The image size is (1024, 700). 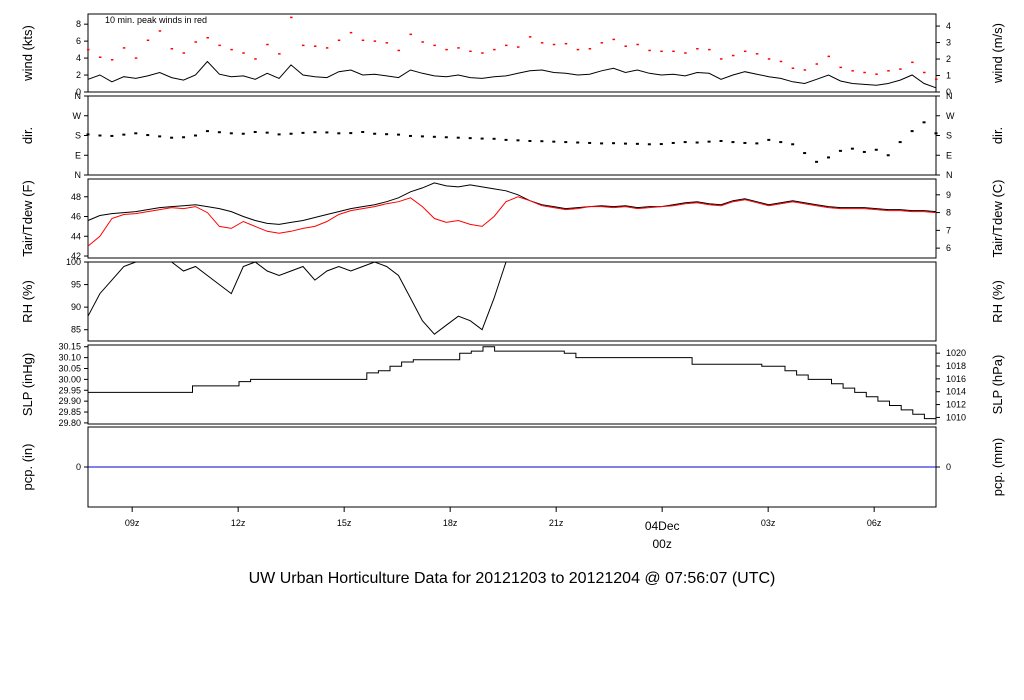 I want to click on y-tick-label-right: 0, so click(x=948, y=467).